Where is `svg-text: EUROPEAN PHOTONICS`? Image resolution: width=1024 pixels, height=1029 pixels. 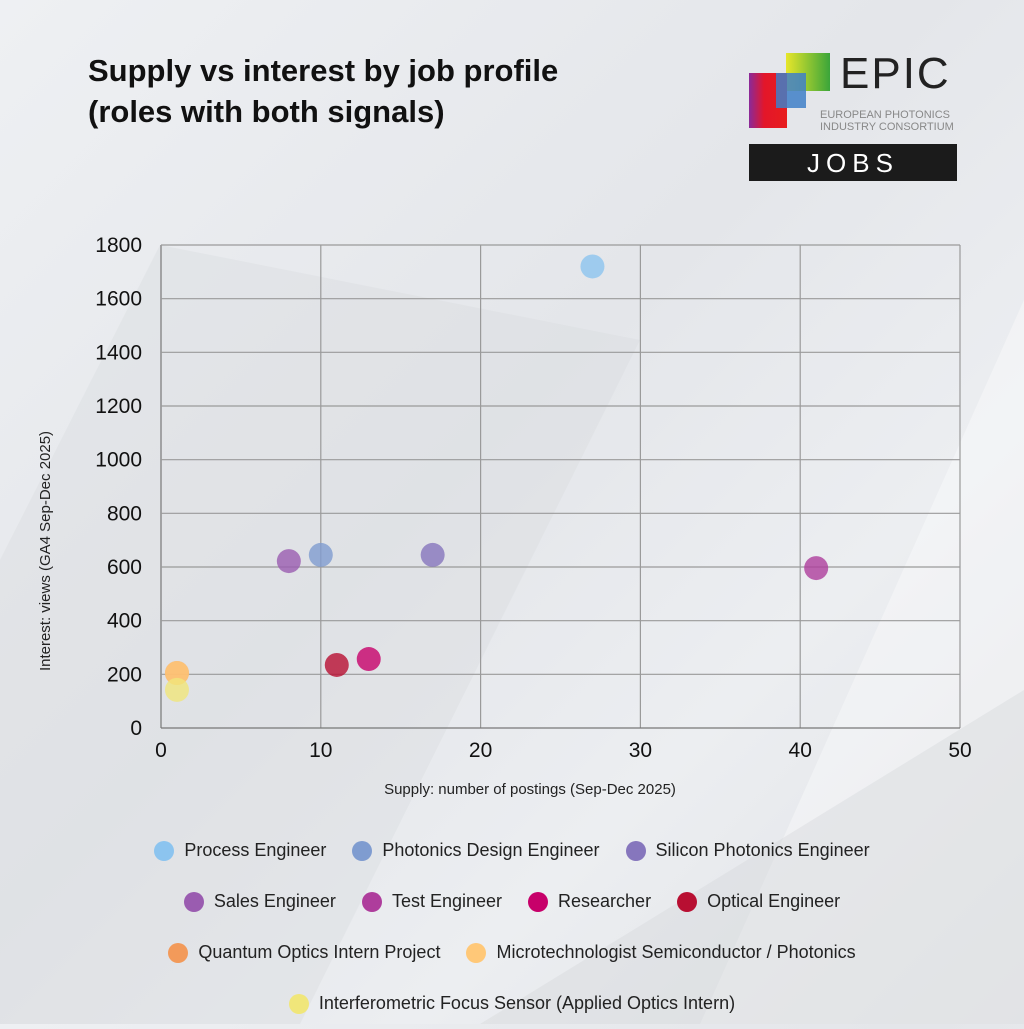 svg-text: EUROPEAN PHOTONICS is located at coordinates (885, 115).